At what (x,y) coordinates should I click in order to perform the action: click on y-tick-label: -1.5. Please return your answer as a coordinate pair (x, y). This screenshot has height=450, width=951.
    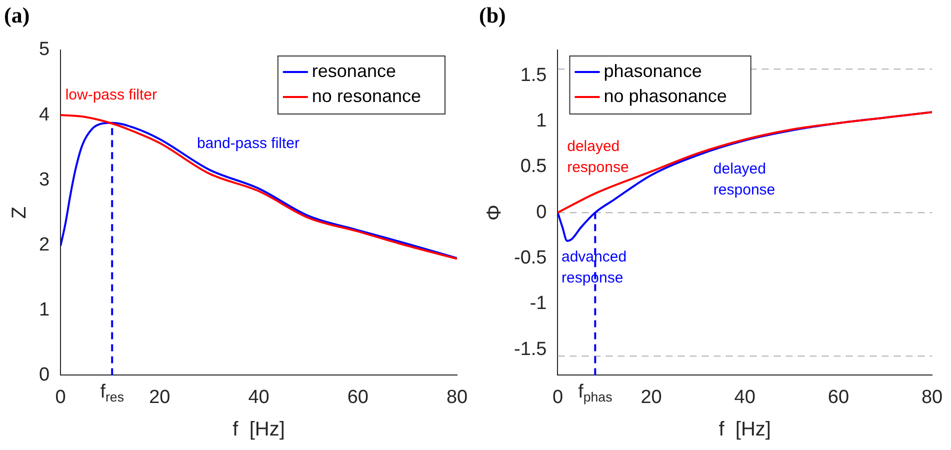
    Looking at the image, I should click on (530, 349).